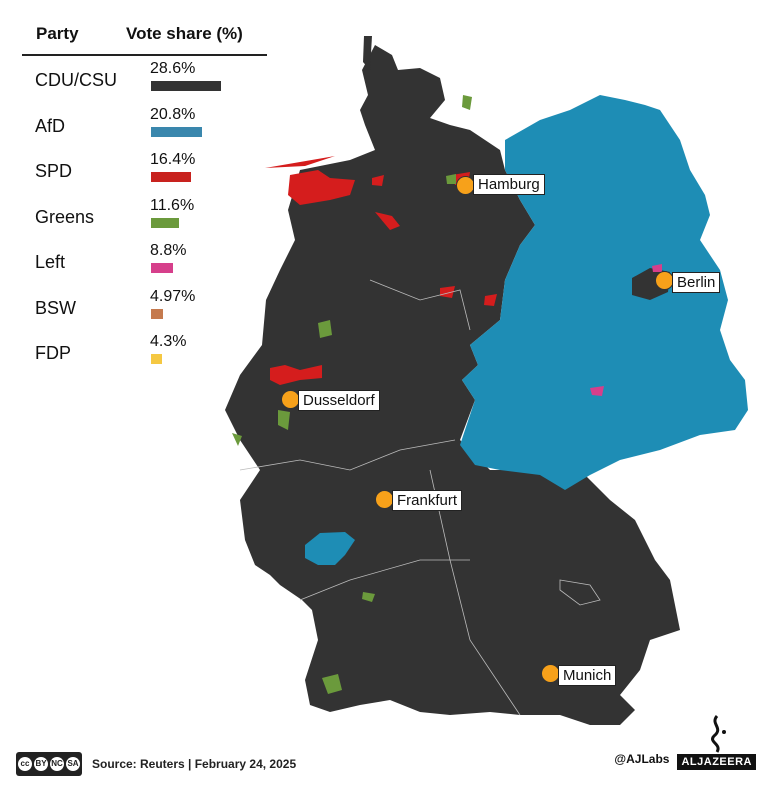 Image resolution: width=770 pixels, height=792 pixels. I want to click on city-label-frankfurt: Frankfurt, so click(427, 500).